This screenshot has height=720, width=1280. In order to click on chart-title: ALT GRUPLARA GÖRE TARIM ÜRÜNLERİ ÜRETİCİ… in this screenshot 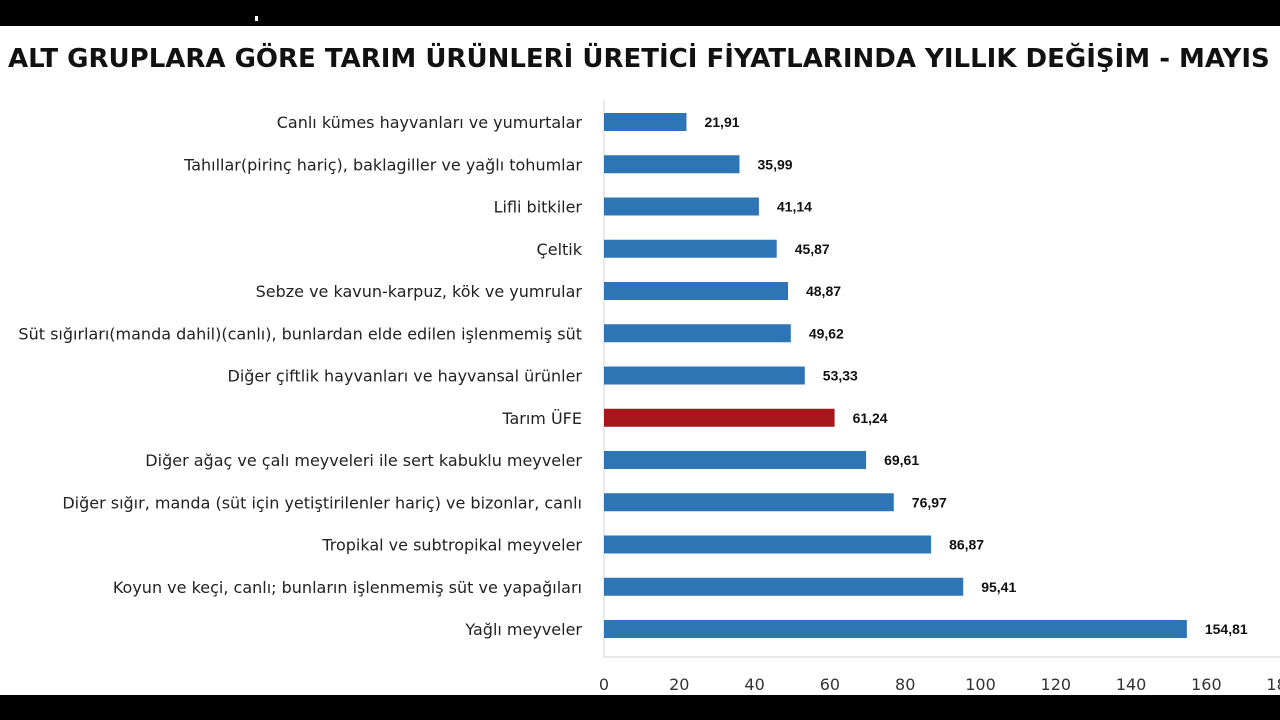, I will do `click(644, 59)`.